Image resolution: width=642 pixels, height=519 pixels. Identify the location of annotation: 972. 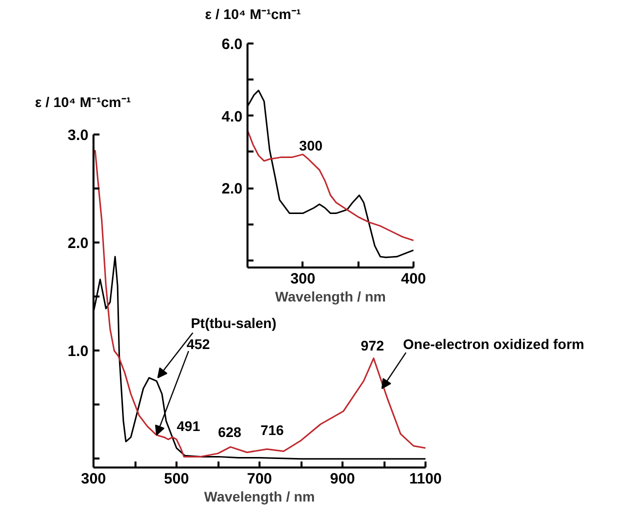
(372, 345).